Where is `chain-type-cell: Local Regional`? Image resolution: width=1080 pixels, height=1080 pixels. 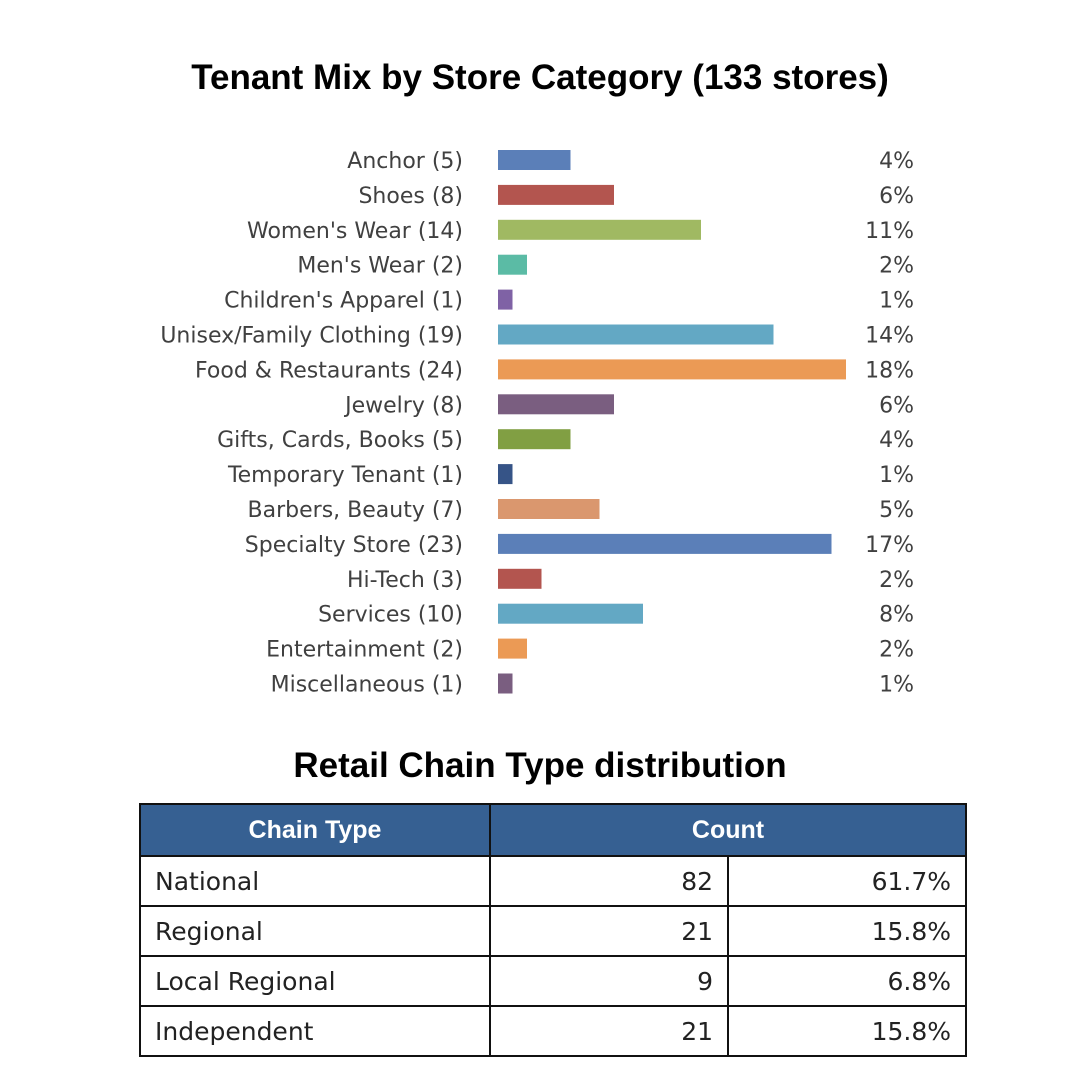
chain-type-cell: Local Regional is located at coordinates (315, 981).